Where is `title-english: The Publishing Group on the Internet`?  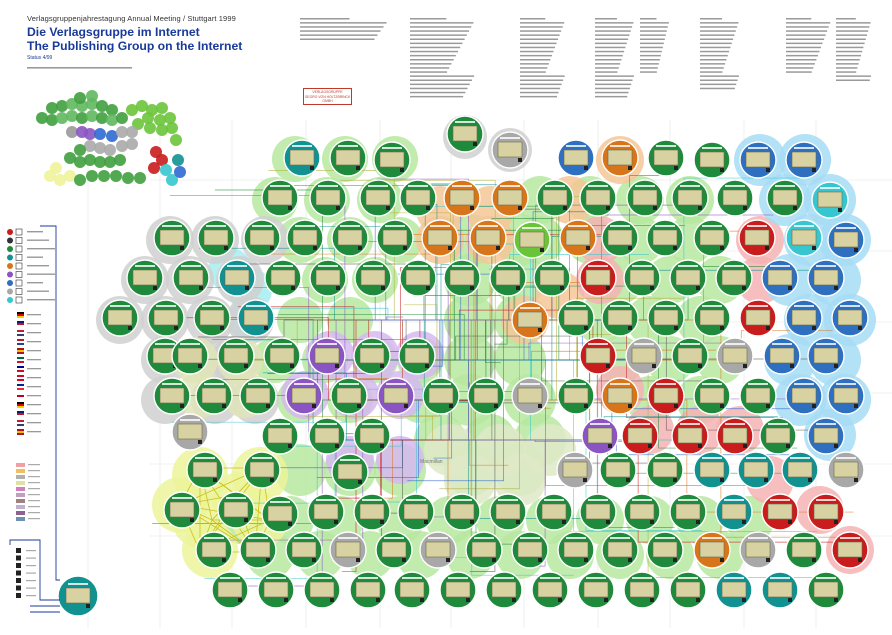
title-english: The Publishing Group on the Internet is located at coordinates (135, 45).